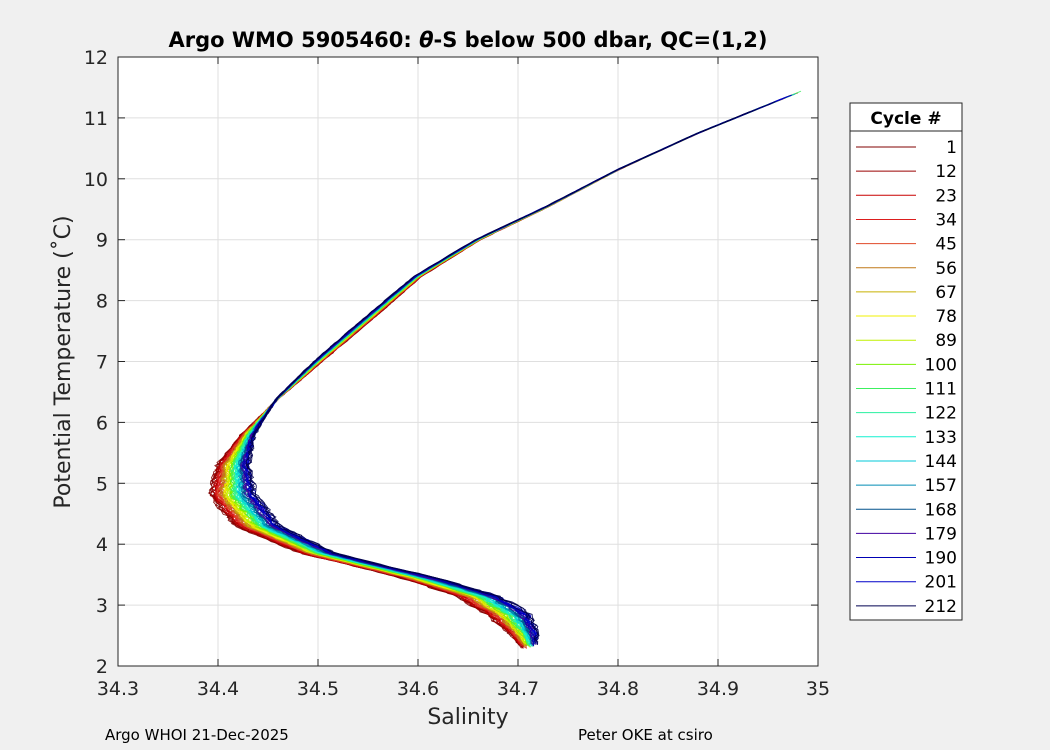  I want to click on y-tick-label: 2, so click(102, 667).